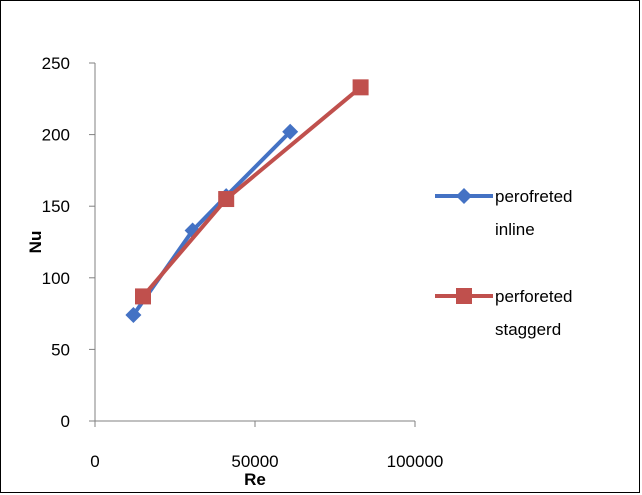  What do you see at coordinates (56, 278) in the screenshot?
I see `y-tick-label: 100` at bounding box center [56, 278].